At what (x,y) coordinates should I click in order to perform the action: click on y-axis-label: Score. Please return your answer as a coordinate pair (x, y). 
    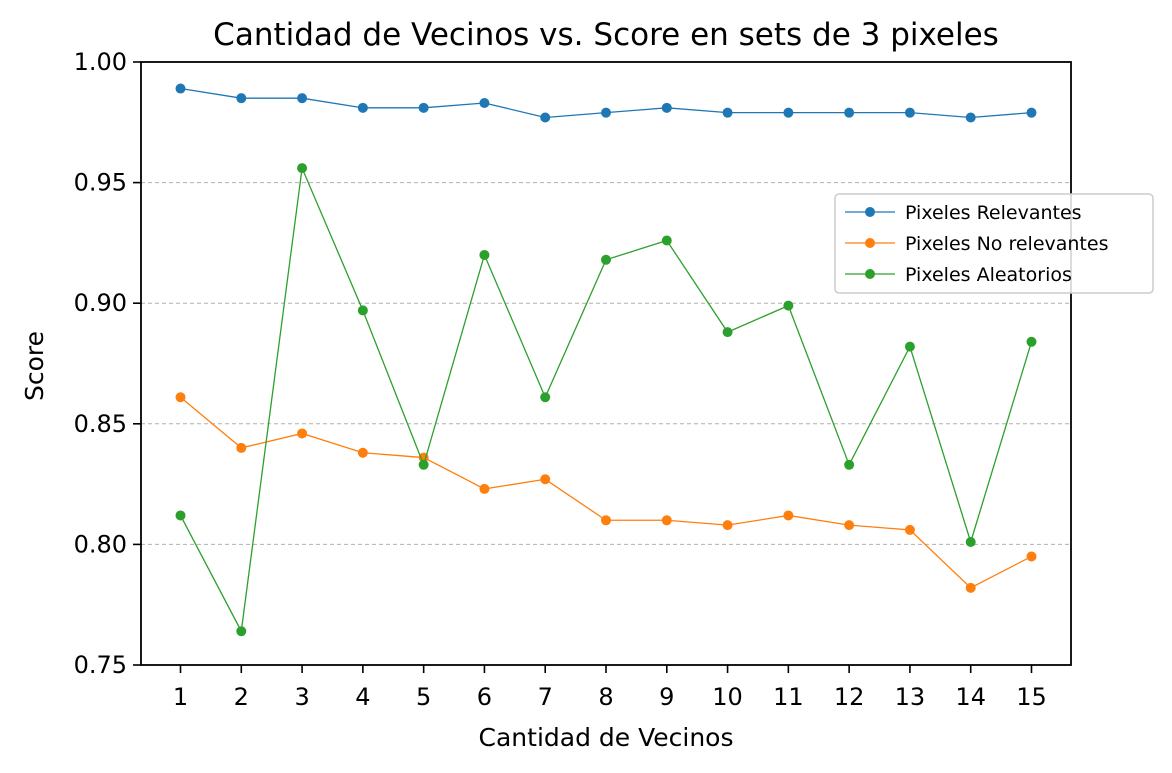
    Looking at the image, I should click on (34, 366).